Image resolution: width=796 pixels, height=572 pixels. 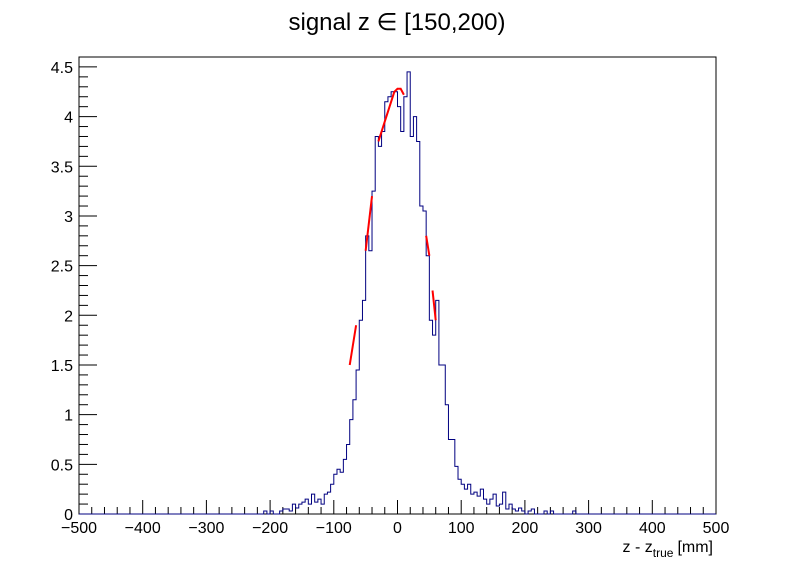 What do you see at coordinates (638, 547) in the screenshot?
I see `x-axis-title-main: z - z` at bounding box center [638, 547].